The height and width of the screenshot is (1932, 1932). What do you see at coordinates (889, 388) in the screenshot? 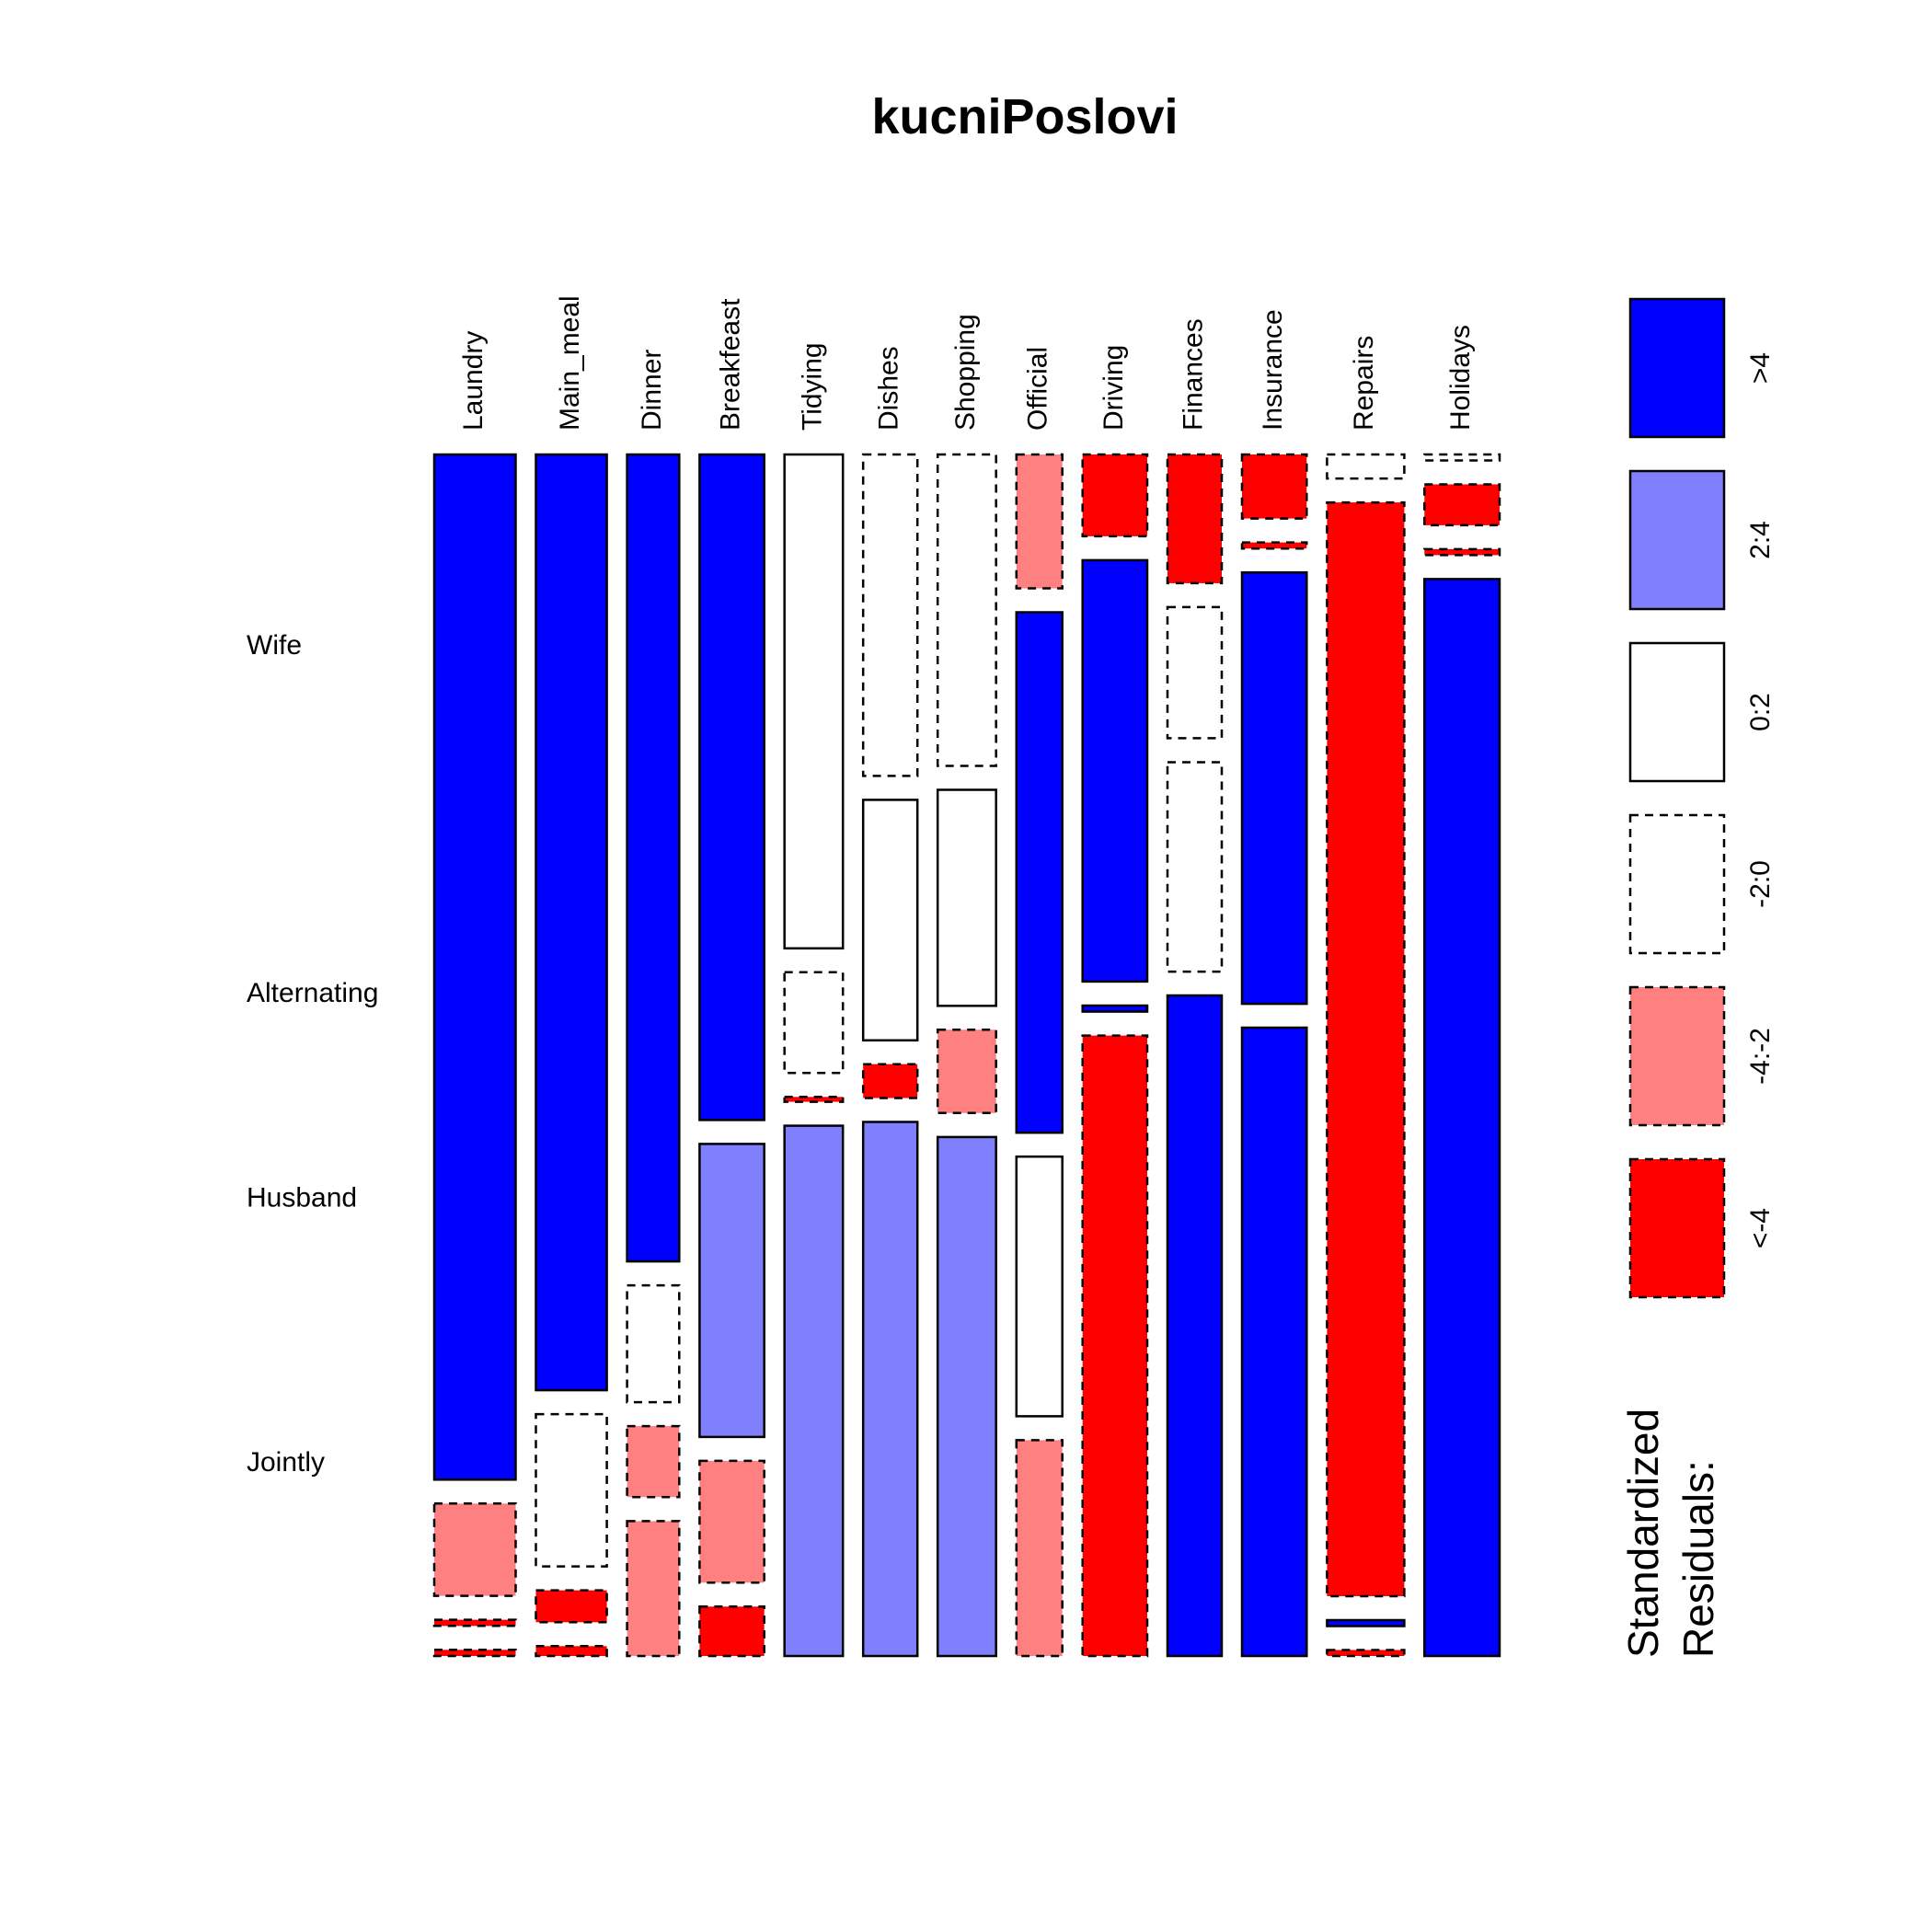
I see `col-label-dishes: Dishes` at bounding box center [889, 388].